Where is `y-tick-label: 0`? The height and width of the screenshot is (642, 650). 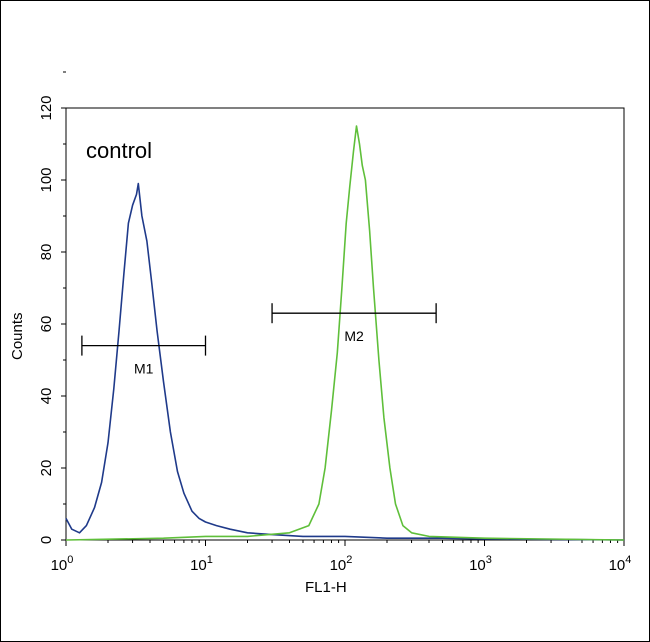
y-tick-label: 0 is located at coordinates (46, 540).